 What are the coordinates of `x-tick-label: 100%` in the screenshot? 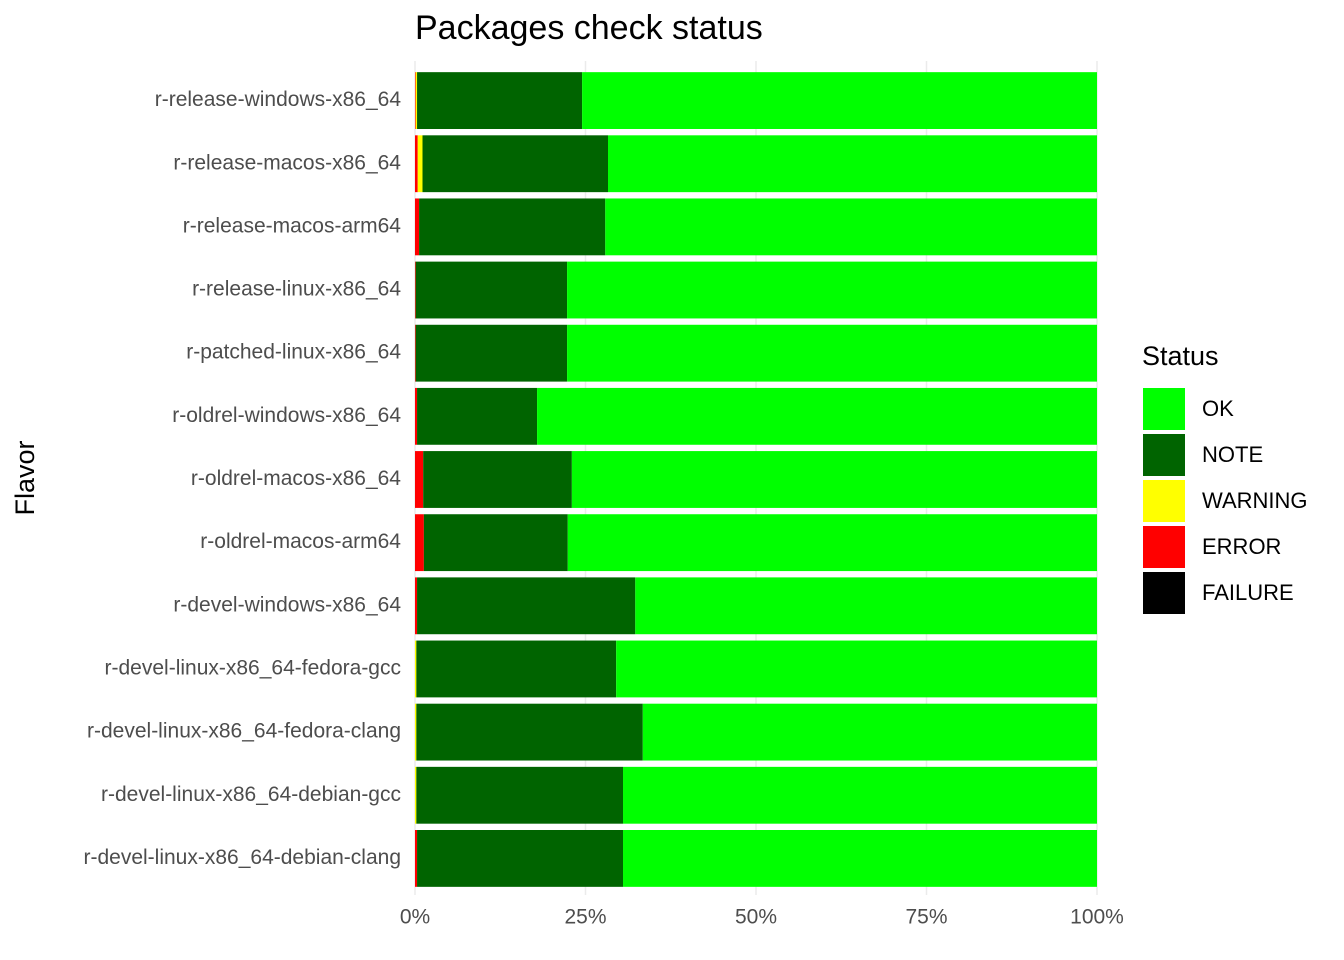 It's located at (1097, 917).